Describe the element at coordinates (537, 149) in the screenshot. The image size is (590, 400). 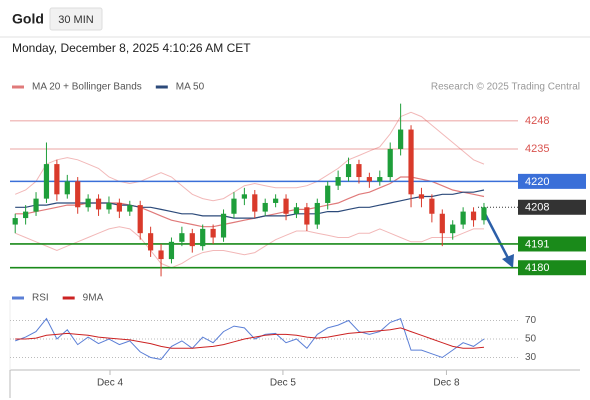
I see `level-label: 4235` at that location.